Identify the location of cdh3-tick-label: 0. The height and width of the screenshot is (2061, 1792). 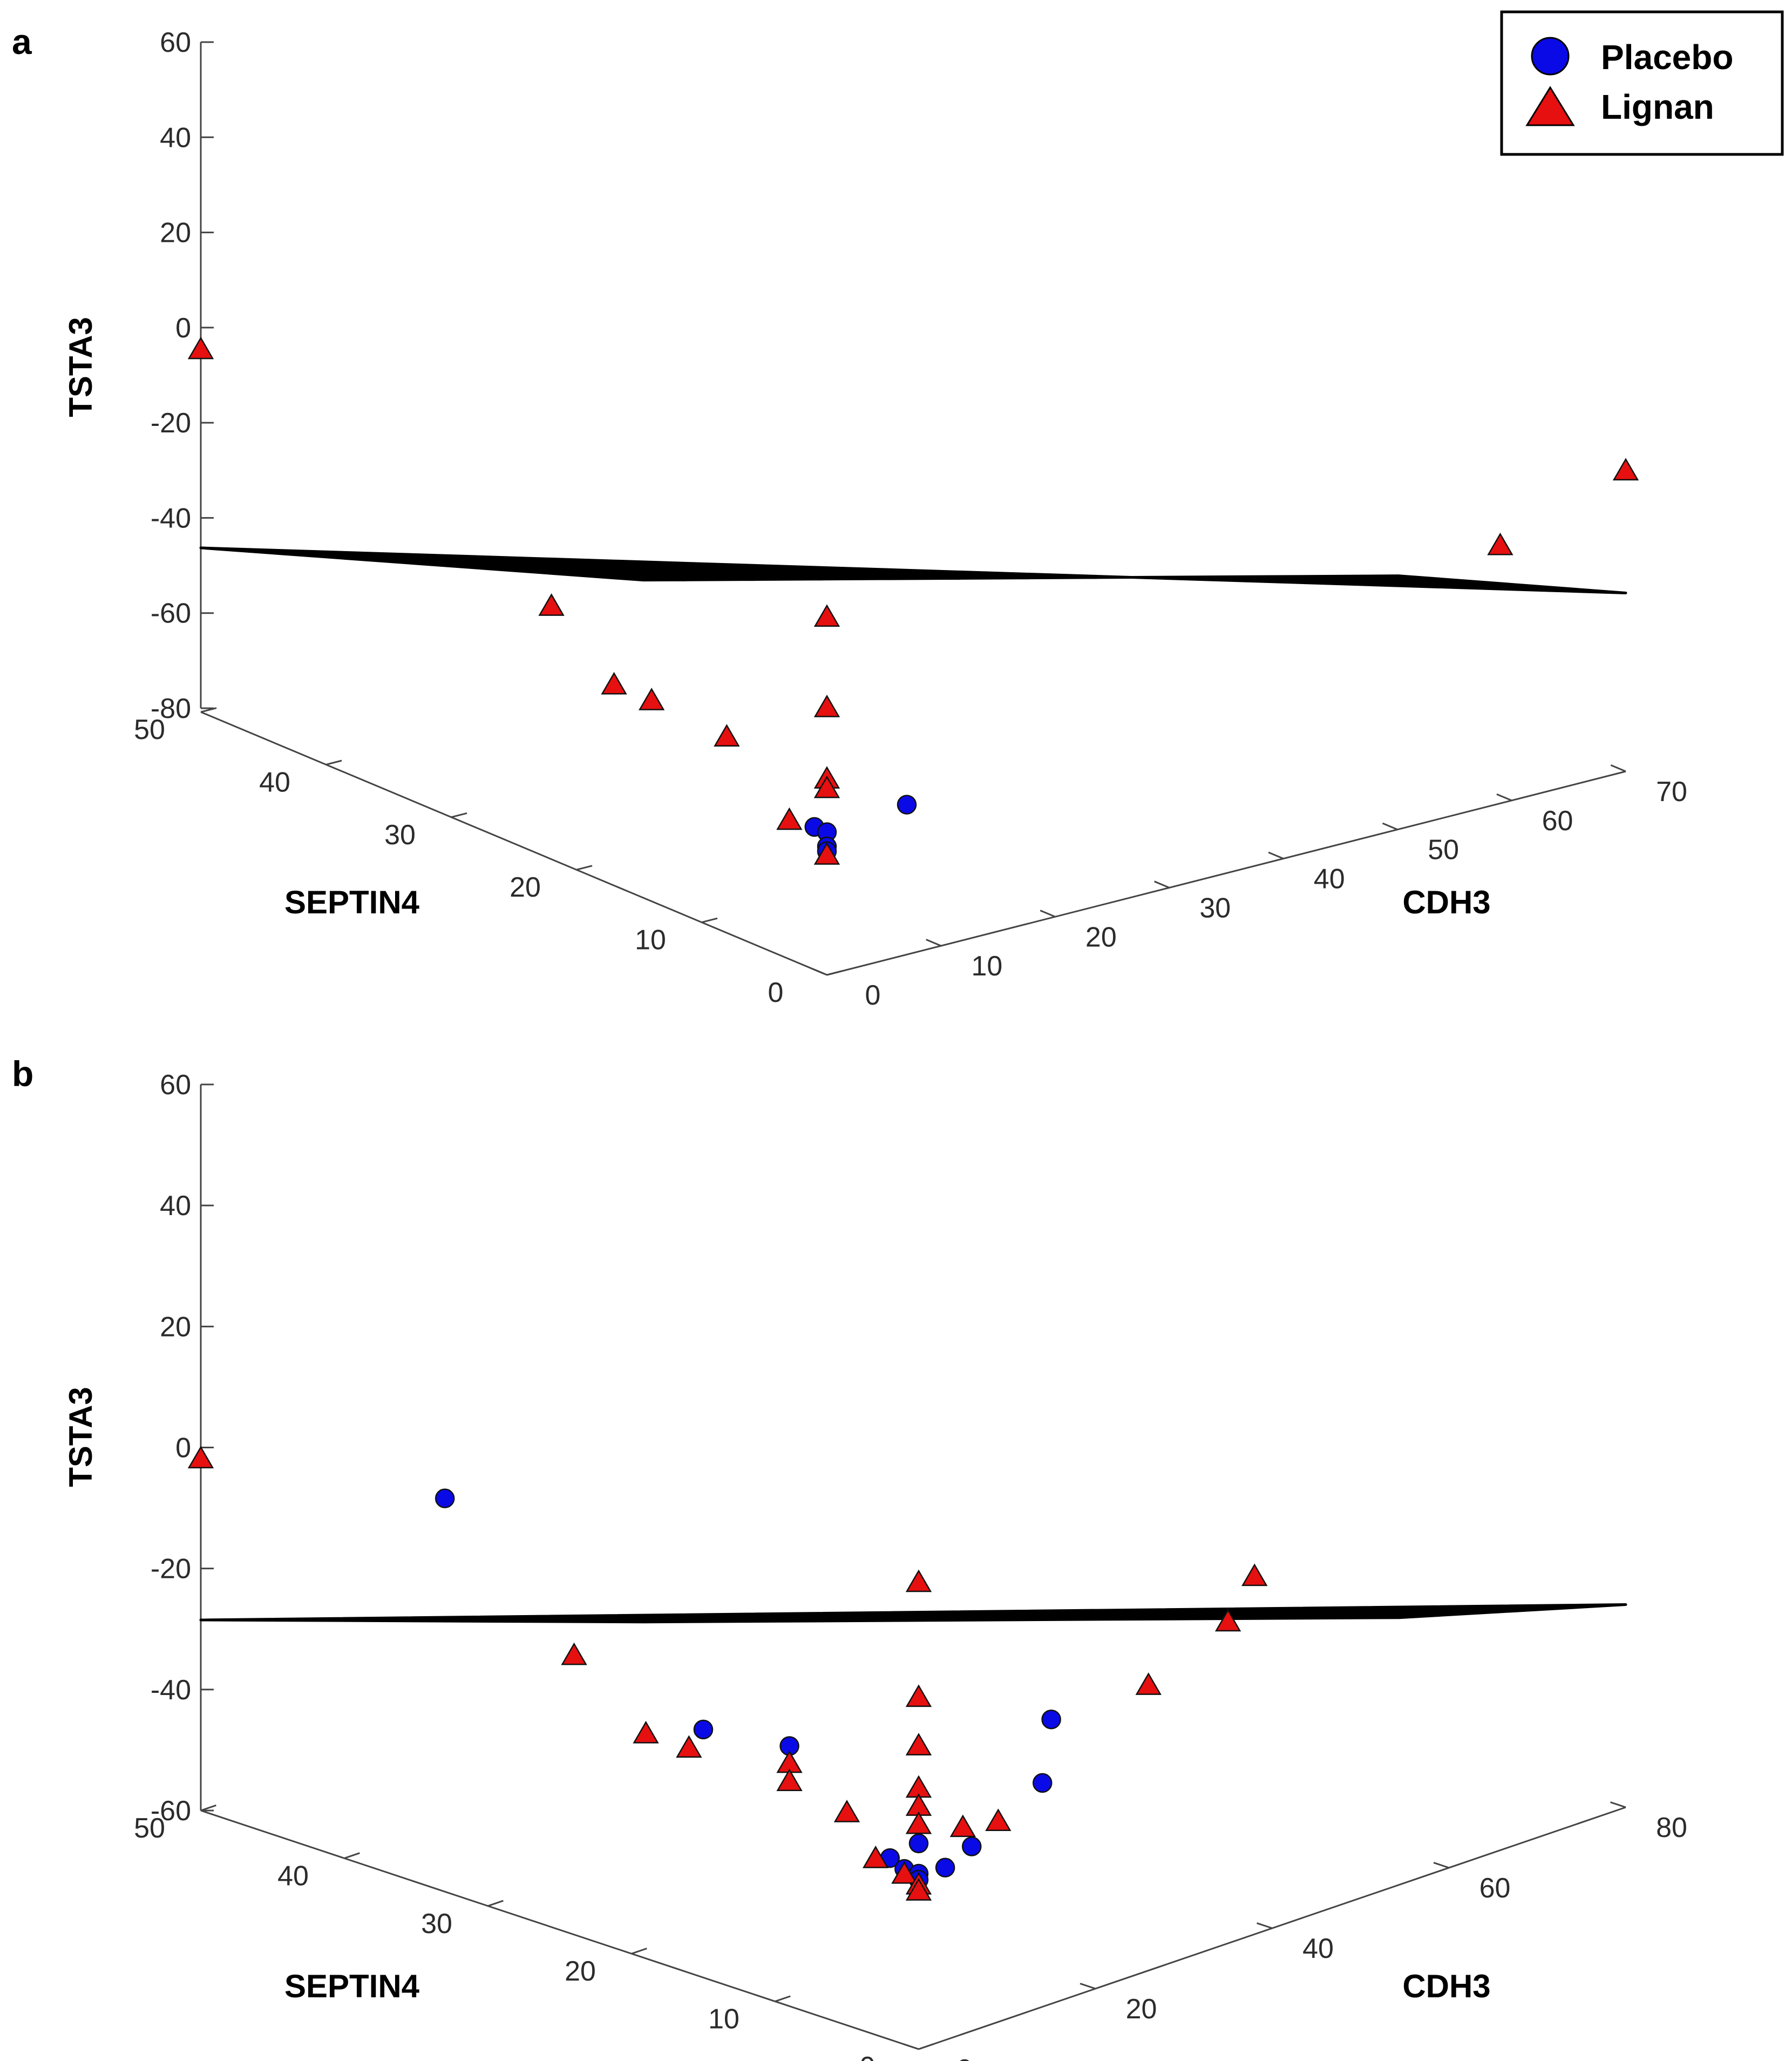
(873, 995).